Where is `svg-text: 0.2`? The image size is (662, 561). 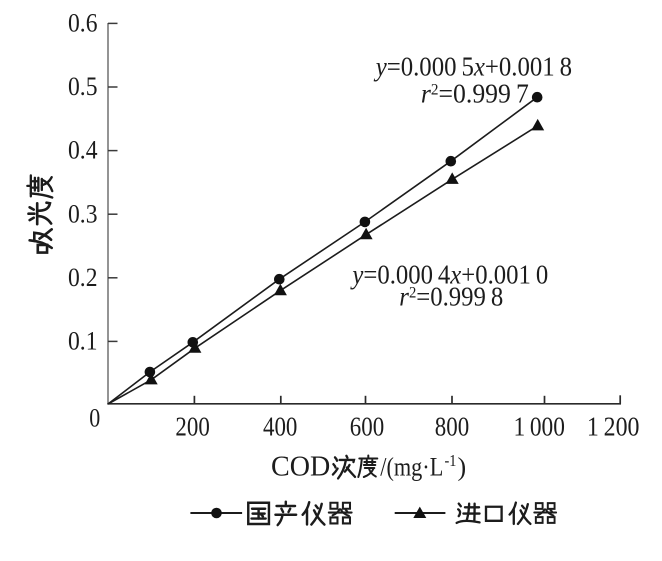
svg-text: 0.2 is located at coordinates (83, 277).